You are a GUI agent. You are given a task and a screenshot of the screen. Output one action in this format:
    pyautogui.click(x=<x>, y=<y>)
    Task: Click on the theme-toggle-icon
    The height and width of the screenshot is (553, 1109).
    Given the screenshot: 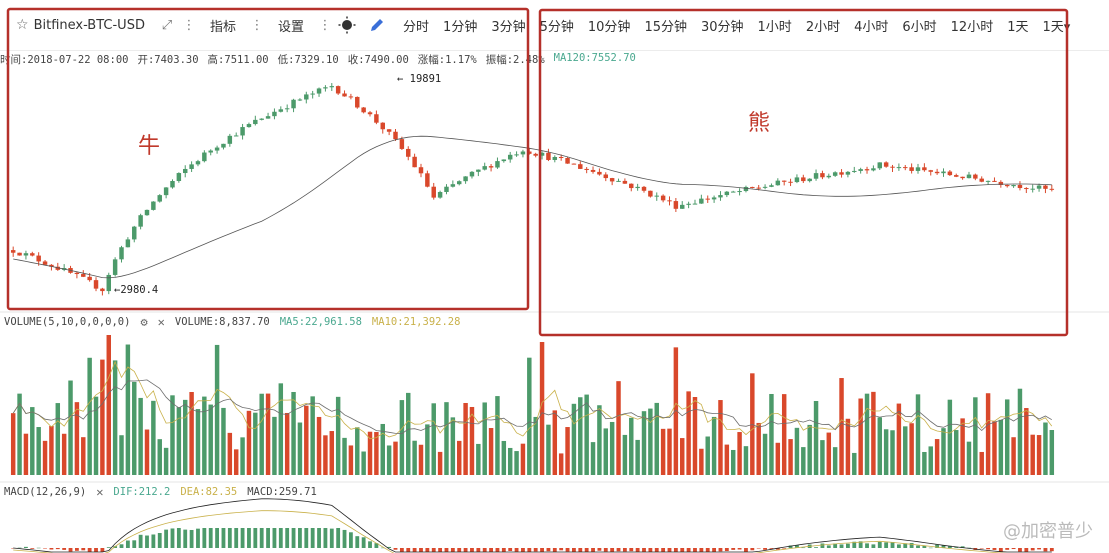 What is the action you would take?
    pyautogui.click(x=347, y=25)
    